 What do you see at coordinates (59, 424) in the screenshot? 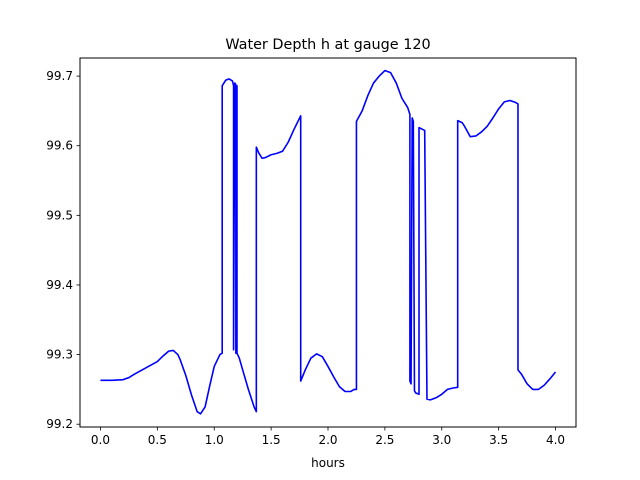
I see `y-tick-label: 99.2` at bounding box center [59, 424].